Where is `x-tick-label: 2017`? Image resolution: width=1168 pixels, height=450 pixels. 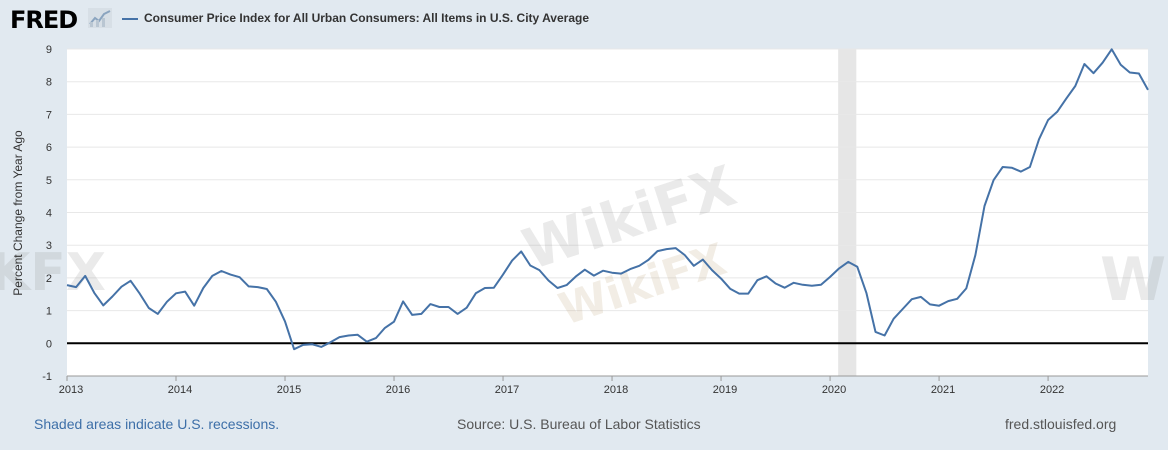 x-tick-label: 2017 is located at coordinates (507, 390).